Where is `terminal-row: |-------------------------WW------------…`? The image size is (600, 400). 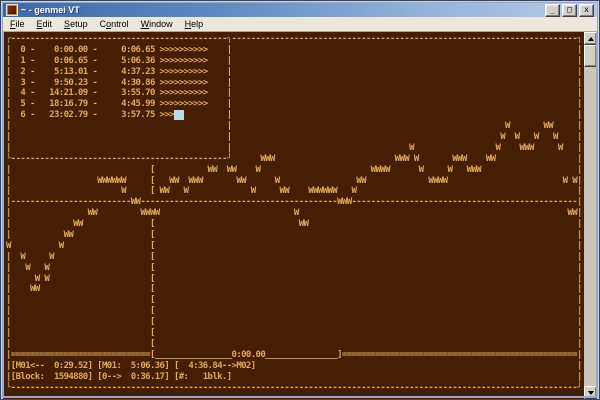 terminal-row: |-------------------------WW------------… is located at coordinates (294, 202).